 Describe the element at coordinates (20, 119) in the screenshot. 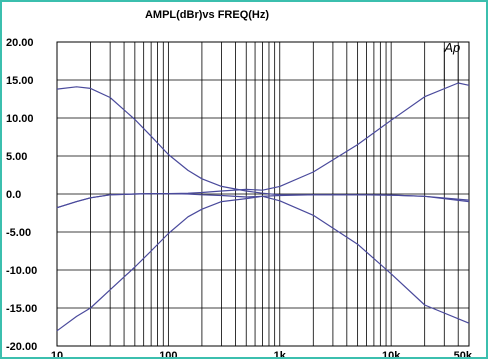

I see `y-tick-label: 10.00` at that location.